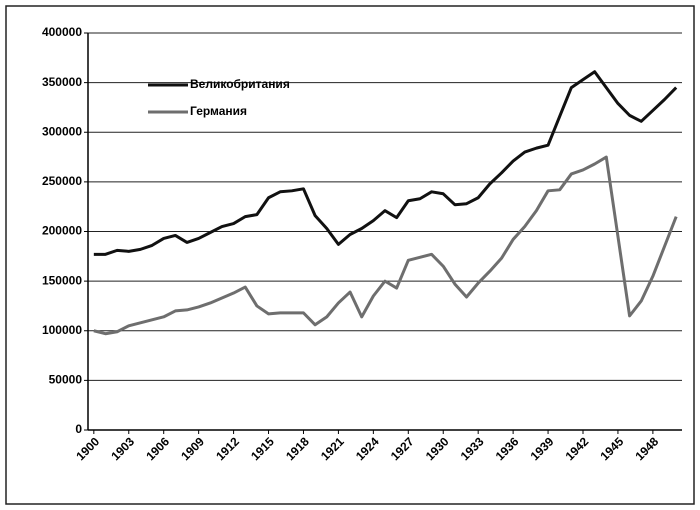  Describe the element at coordinates (240, 84) in the screenshot. I see `legend-label: Великобритания` at that location.